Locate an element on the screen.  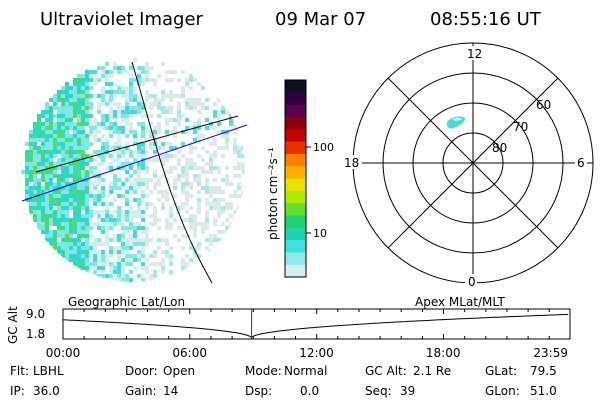
timeline-xtick-1200: 12:00 is located at coordinates (316, 353).